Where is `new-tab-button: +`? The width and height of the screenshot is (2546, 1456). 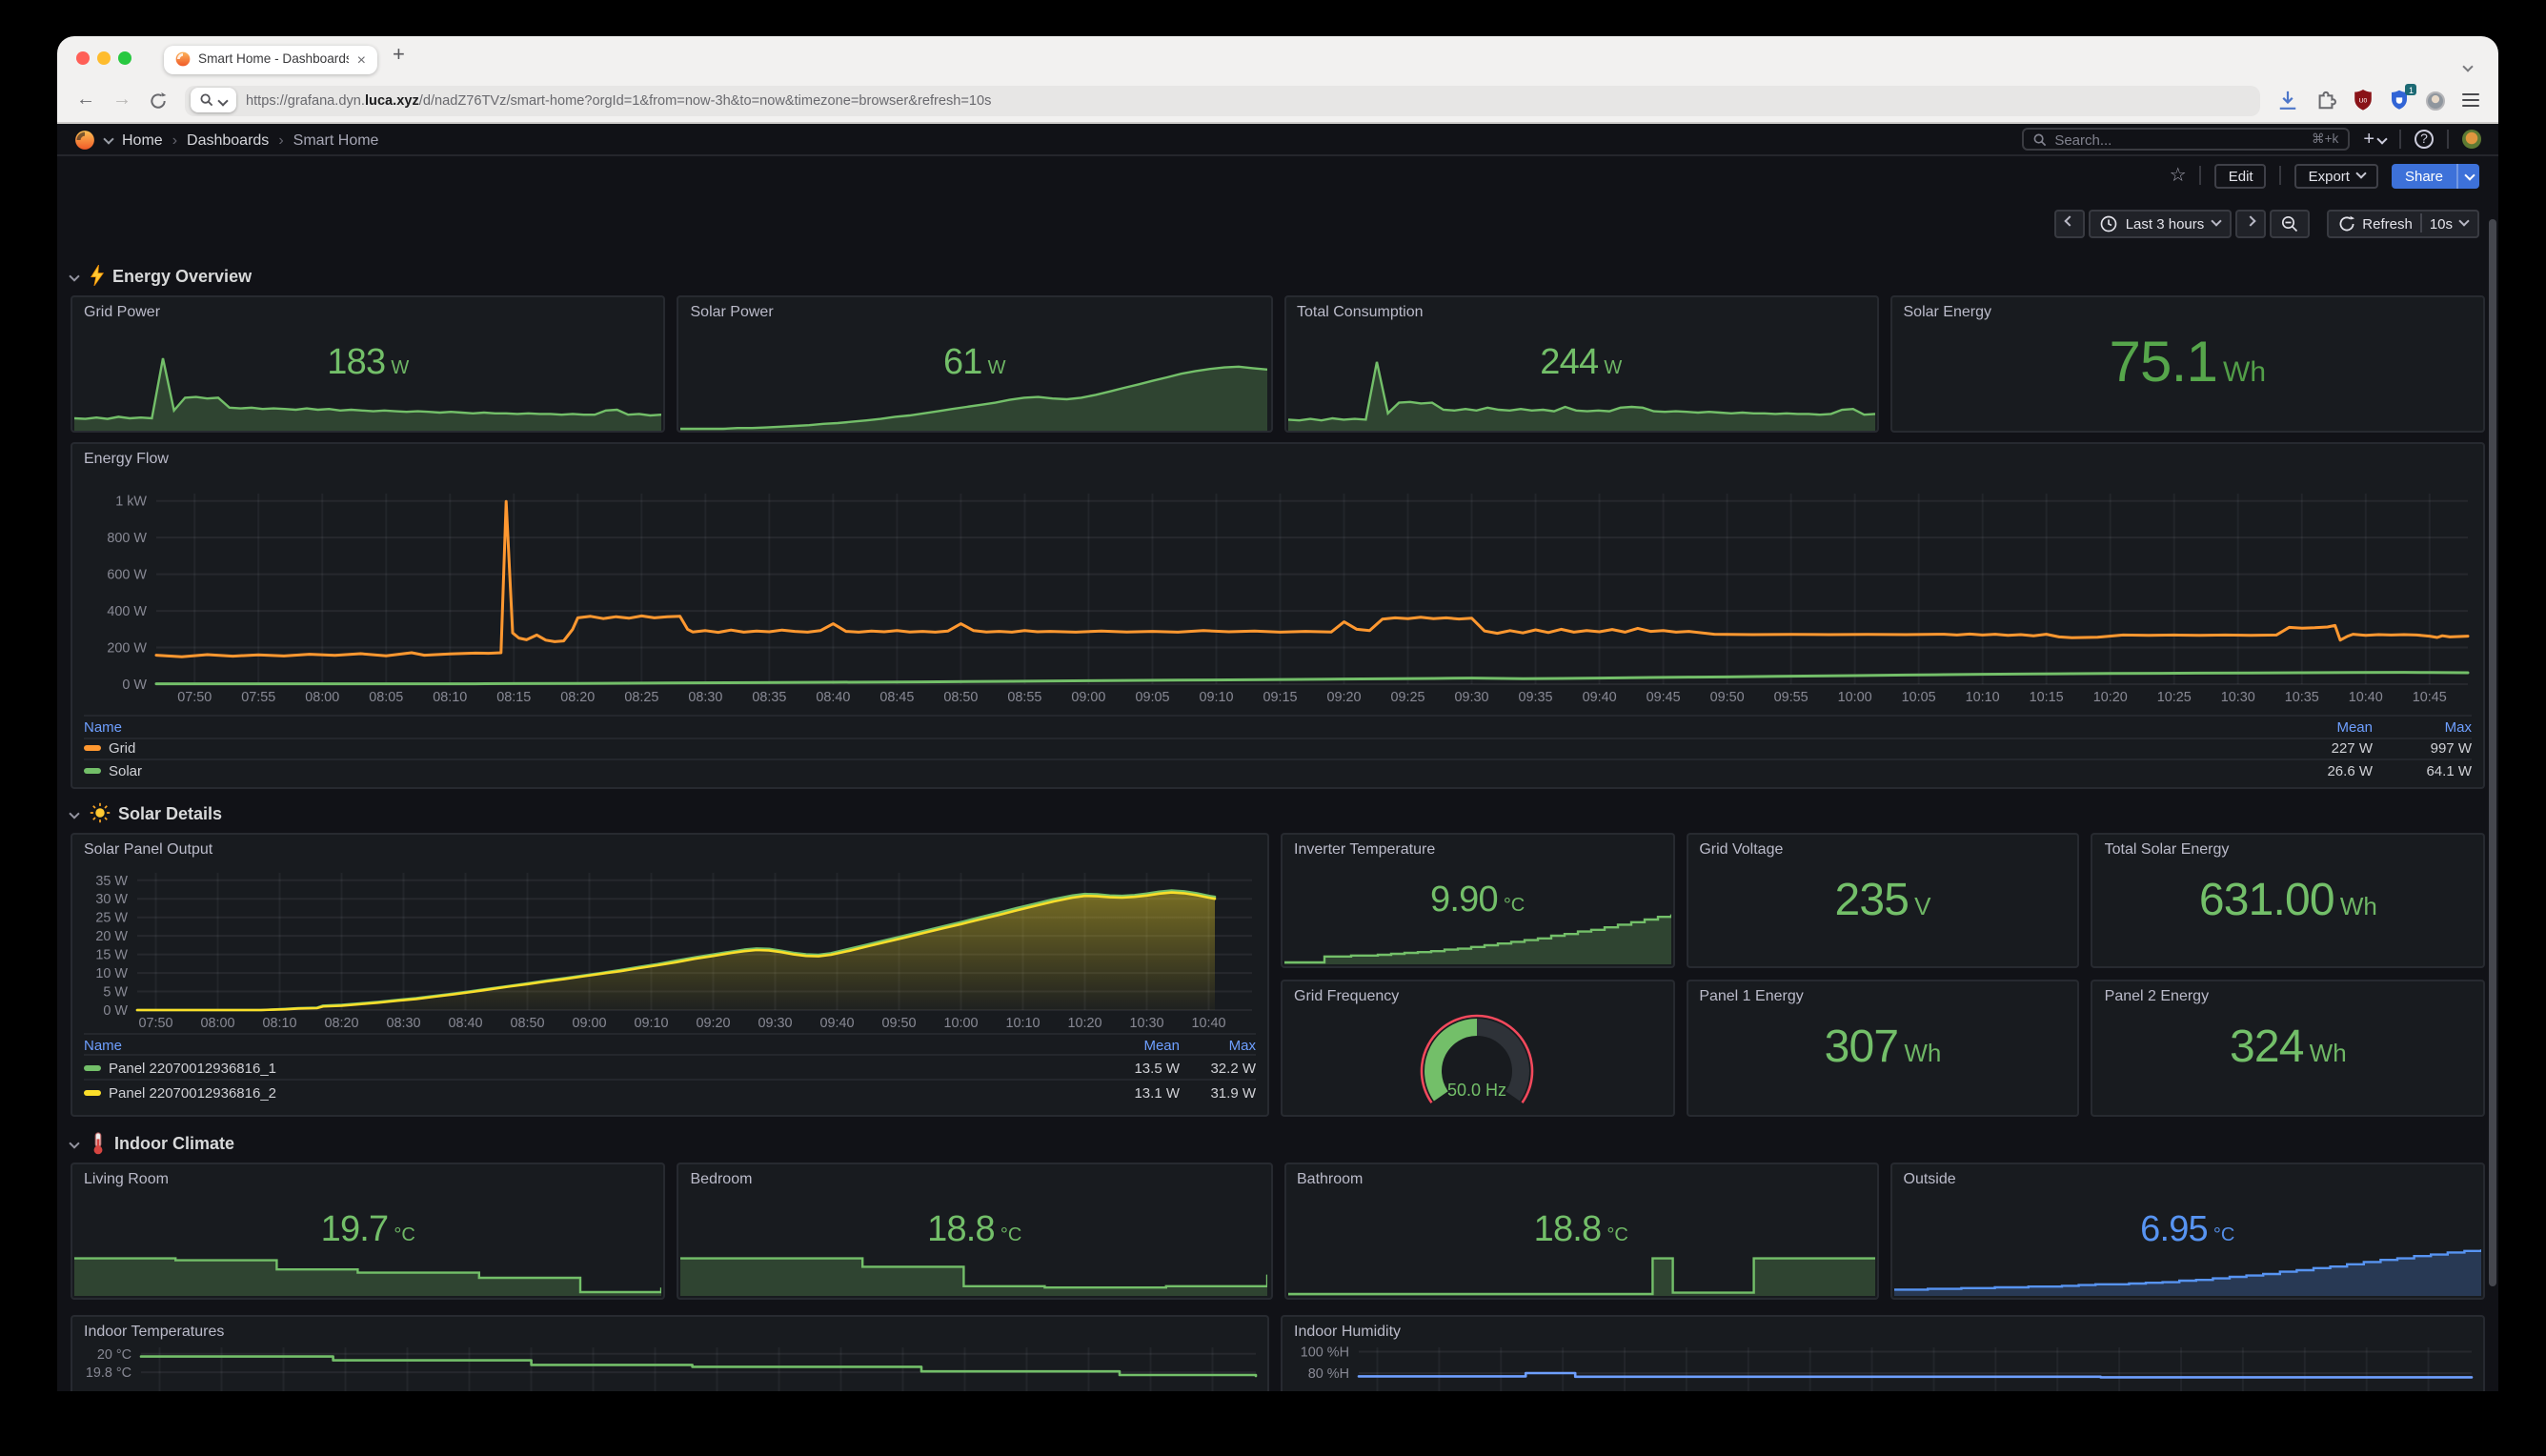 new-tab-button: + is located at coordinates (399, 55).